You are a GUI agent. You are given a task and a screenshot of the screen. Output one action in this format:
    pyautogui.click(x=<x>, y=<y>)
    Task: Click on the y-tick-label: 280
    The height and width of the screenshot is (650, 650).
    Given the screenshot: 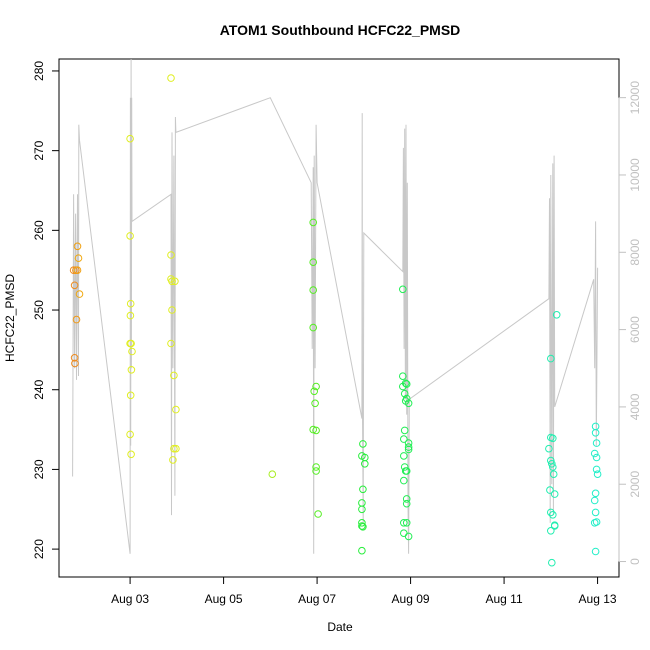 What is the action you would take?
    pyautogui.click(x=39, y=71)
    